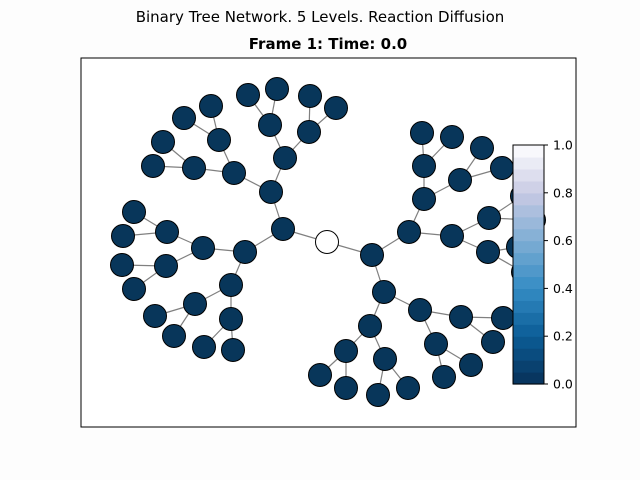  Describe the element at coordinates (231, 285) in the screenshot. I see `node-aab` at that location.